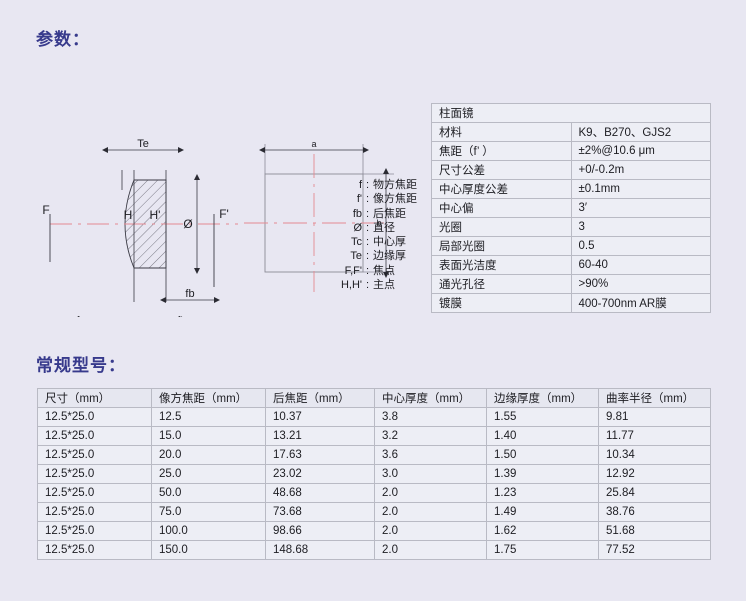  What do you see at coordinates (654, 436) in the screenshot?
I see `table-cell: 11.77` at bounding box center [654, 436].